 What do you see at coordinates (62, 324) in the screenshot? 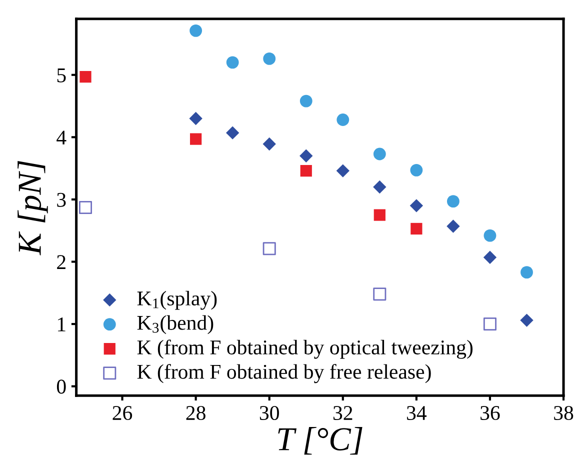
I see `y-tick-label: 1` at bounding box center [62, 324].